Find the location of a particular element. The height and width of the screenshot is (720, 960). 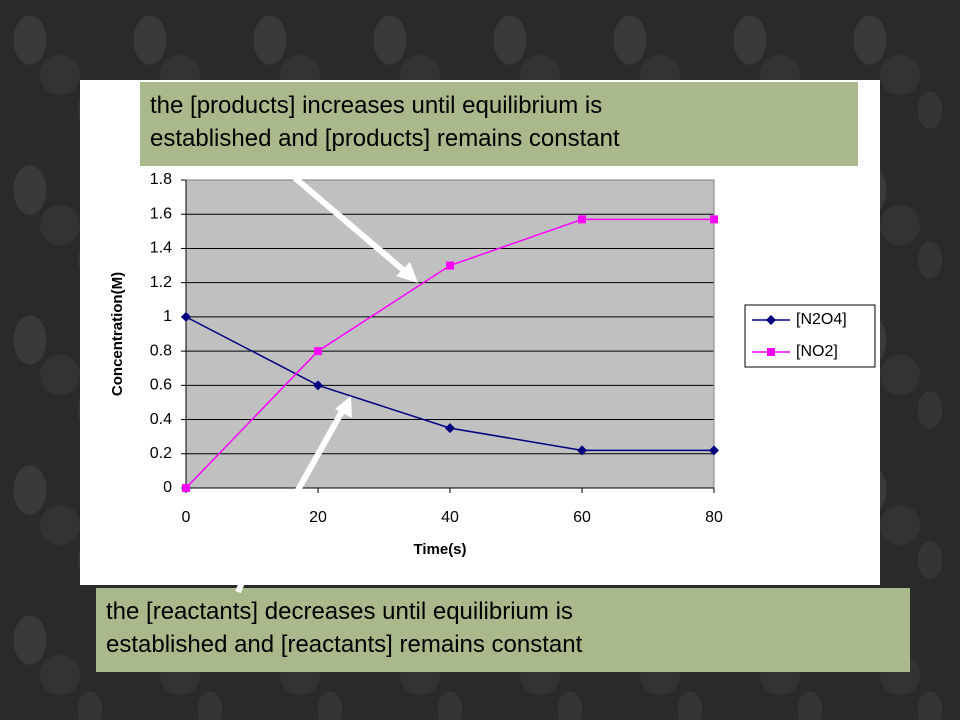

x-tick-label: 60 is located at coordinates (582, 517).